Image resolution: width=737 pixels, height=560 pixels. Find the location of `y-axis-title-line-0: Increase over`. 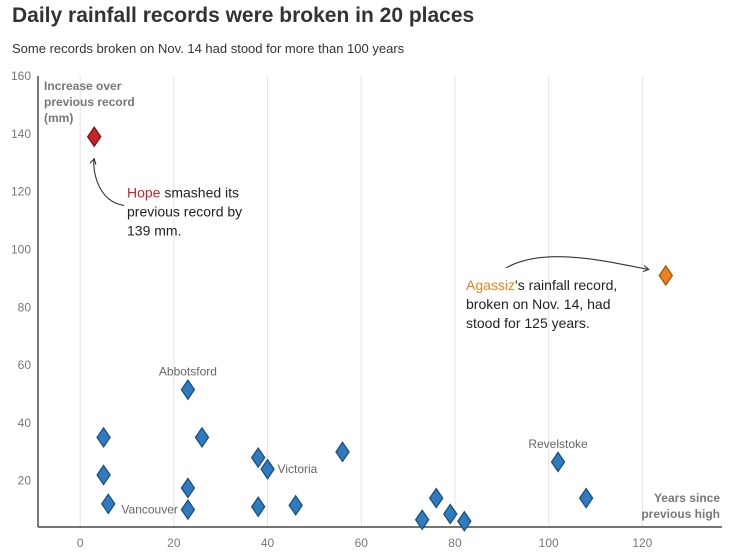

y-axis-title-line-0: Increase over is located at coordinates (83, 86).